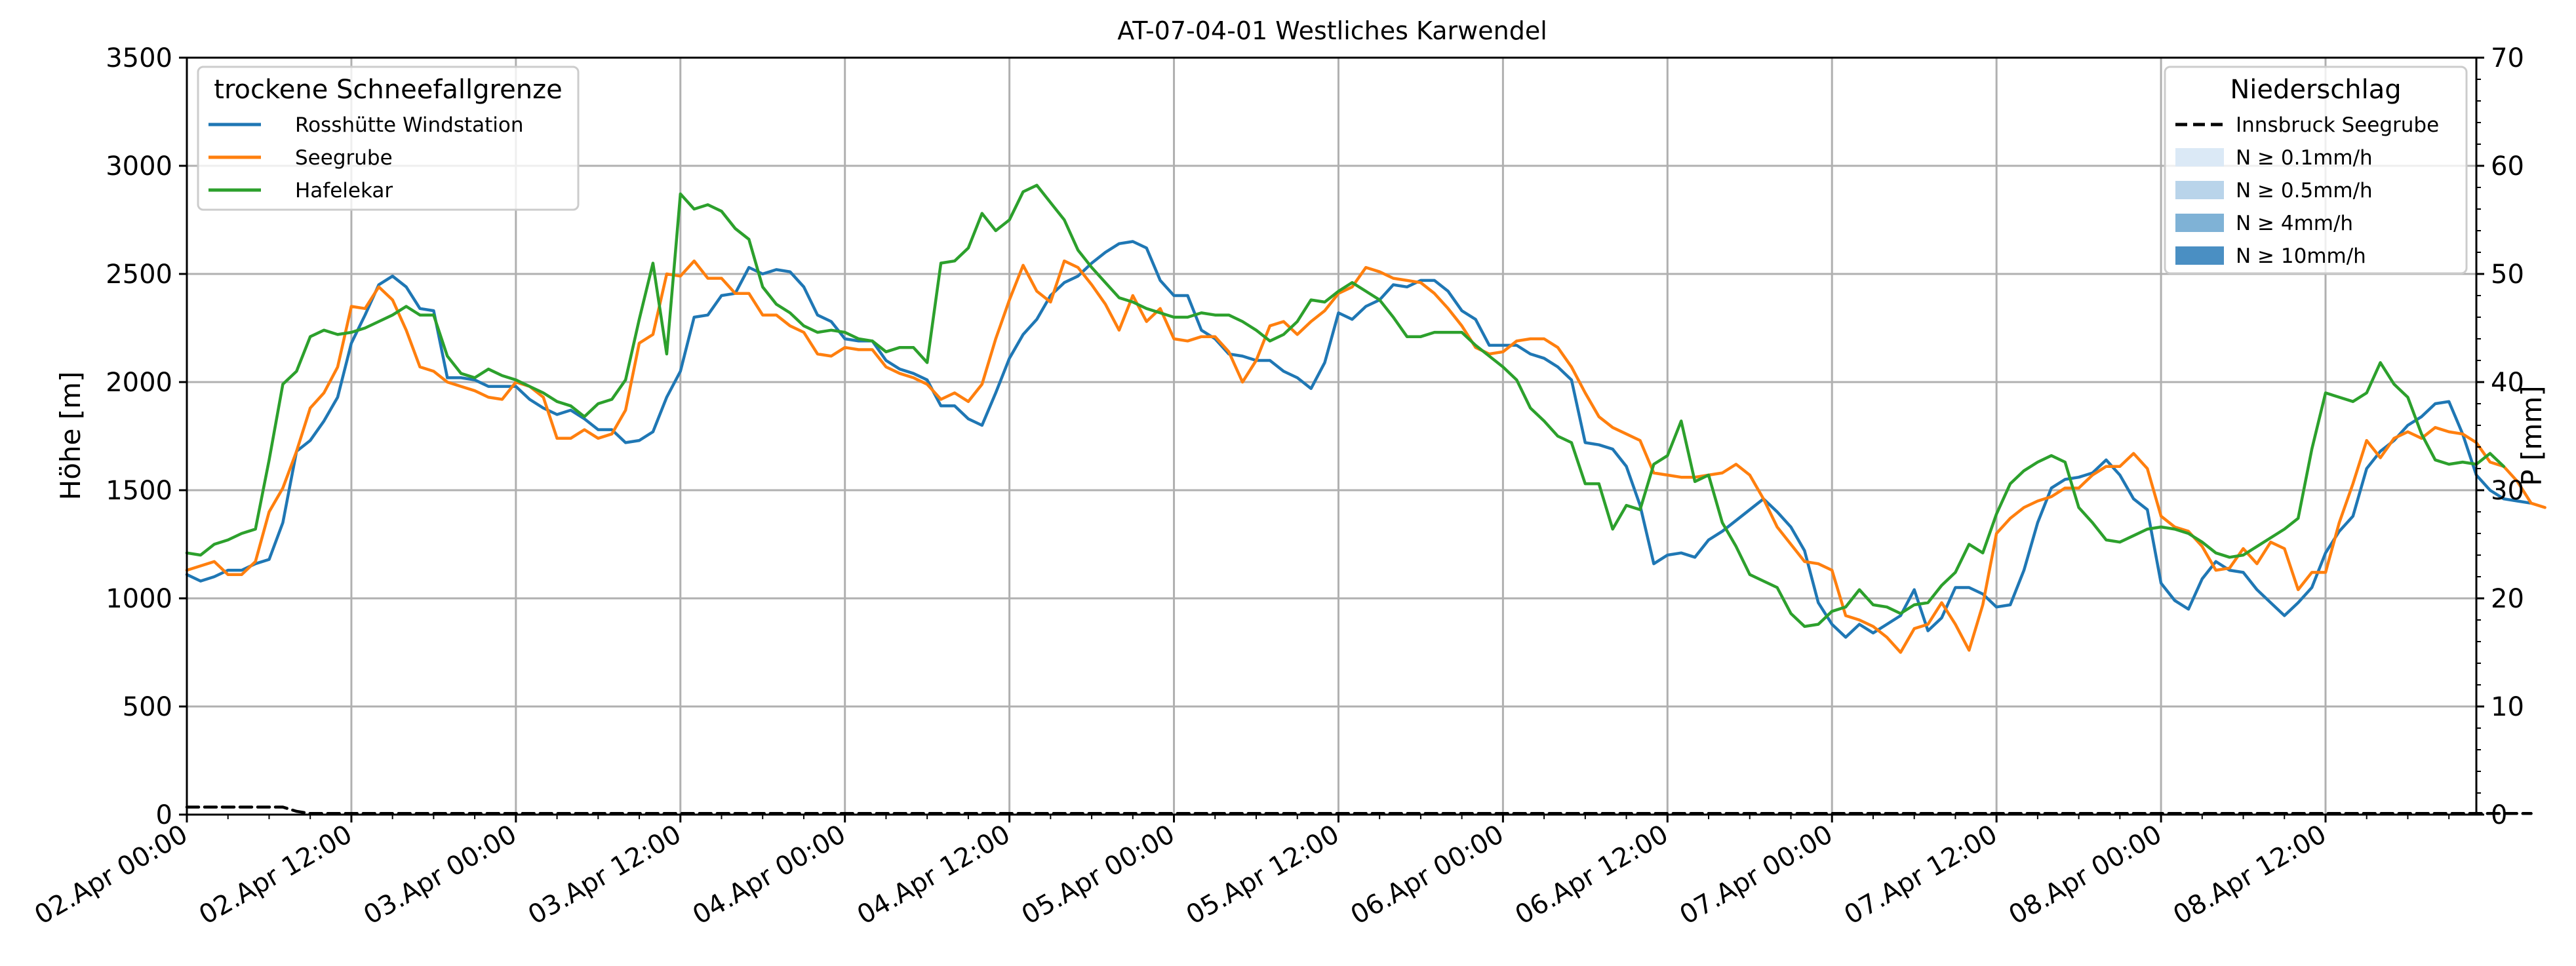 The height and width of the screenshot is (966, 2576). Describe the element at coordinates (1756, 875) in the screenshot. I see `x-tick-label: 07.Apr 00:00` at that location.